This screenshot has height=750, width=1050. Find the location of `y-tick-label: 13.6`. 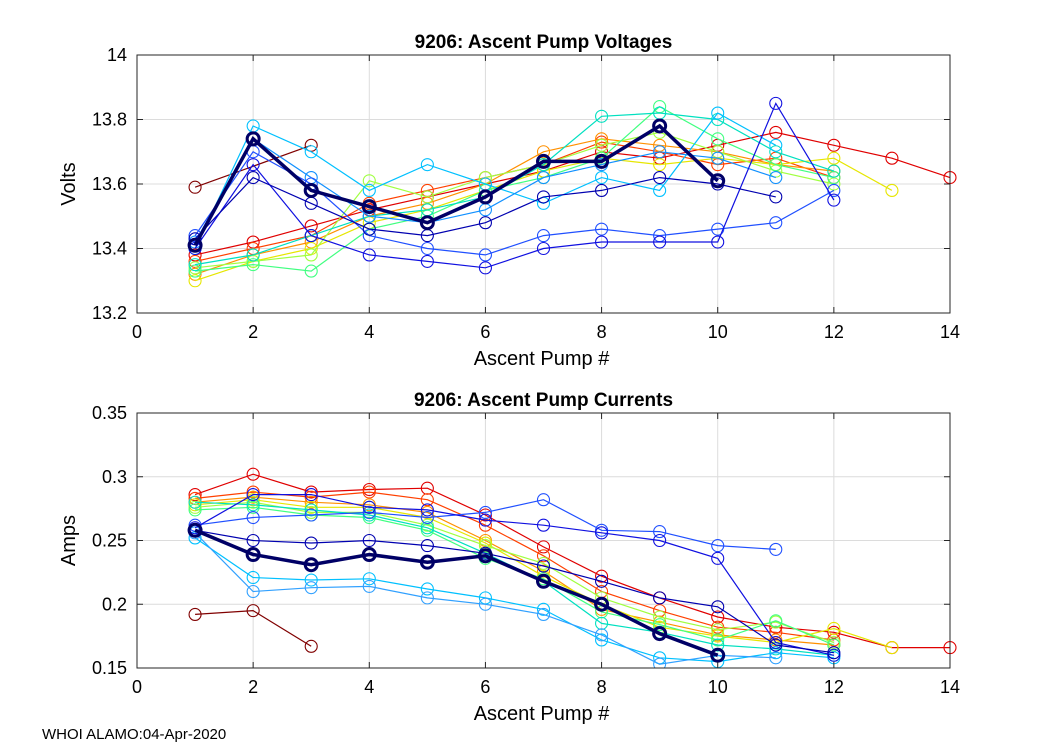

y-tick-label: 13.6 is located at coordinates (109, 184).